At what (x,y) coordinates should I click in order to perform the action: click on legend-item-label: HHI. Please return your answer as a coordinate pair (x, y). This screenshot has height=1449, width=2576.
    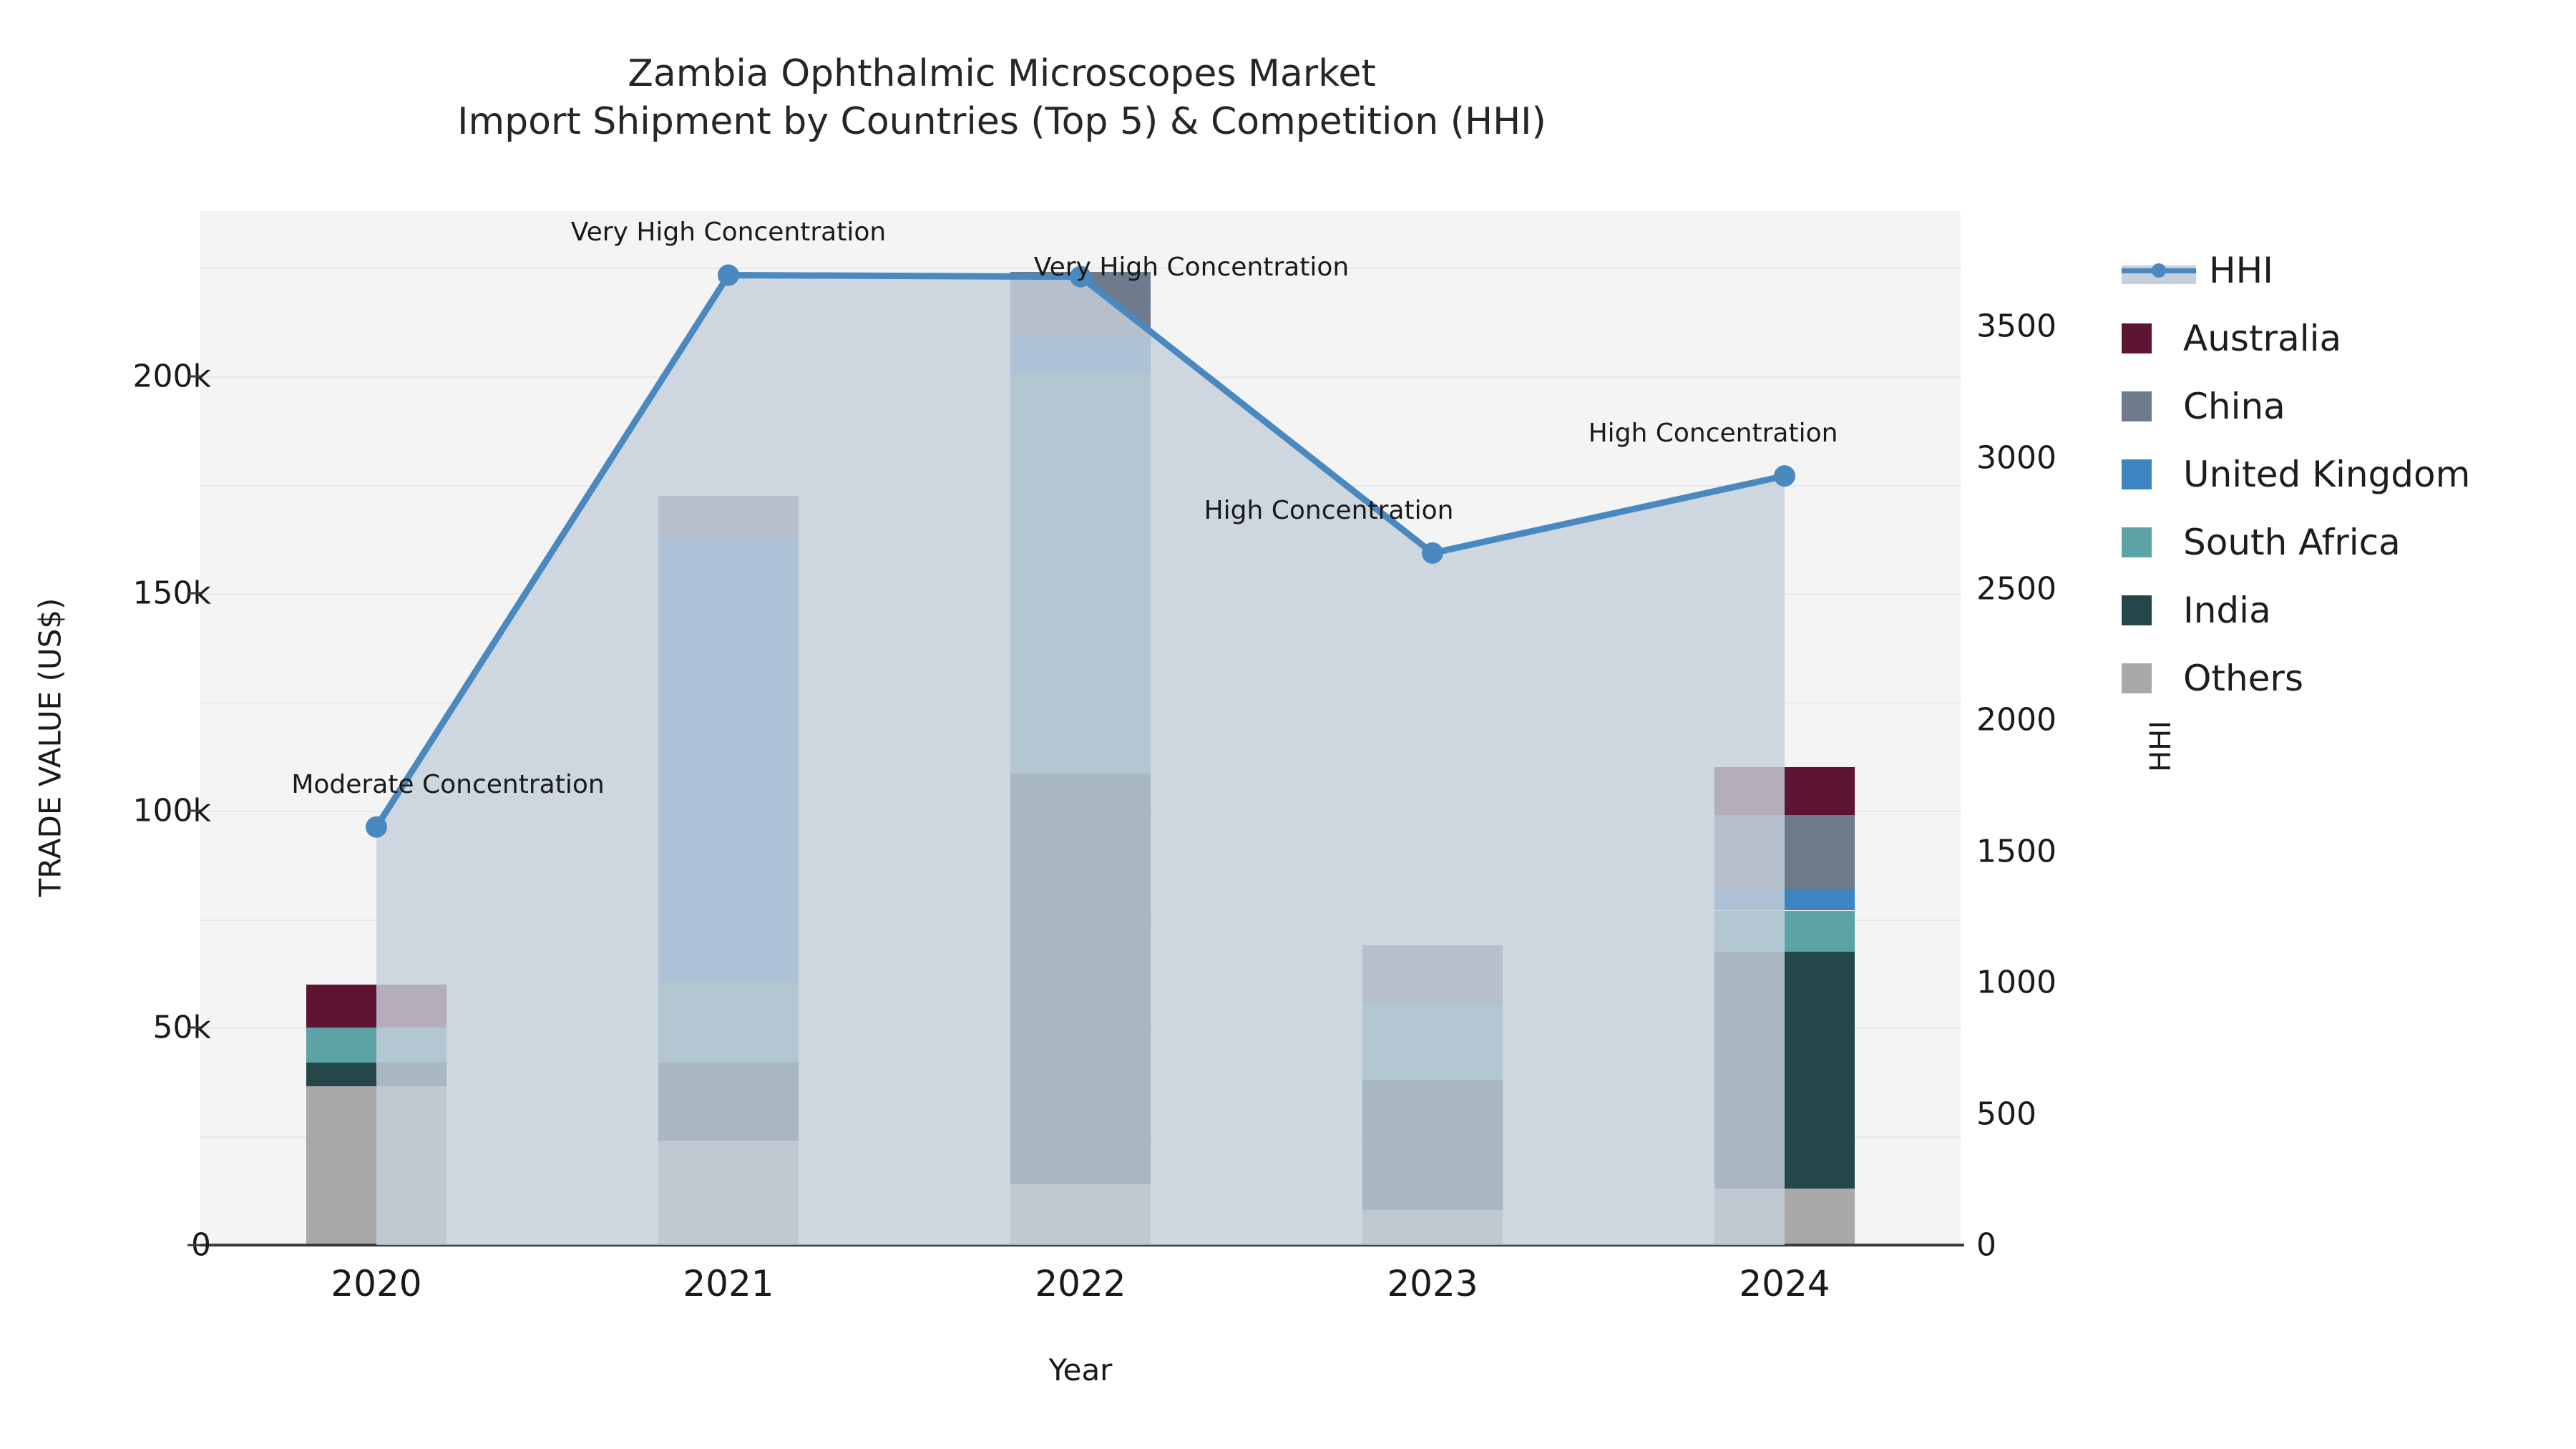
    Looking at the image, I should click on (2241, 270).